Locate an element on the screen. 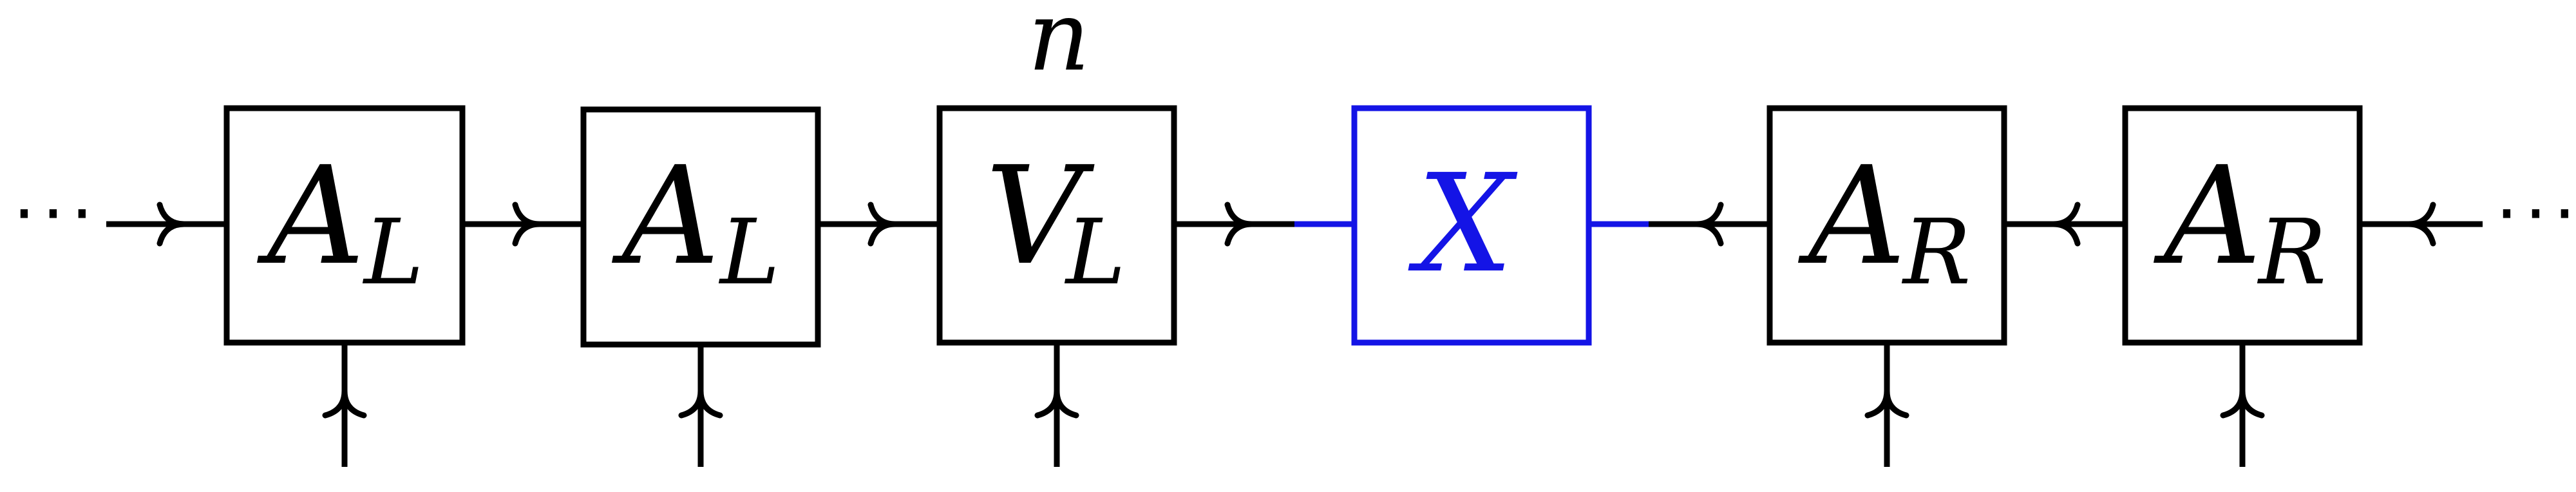  tensor-AR-1: A R is located at coordinates (1886, 225).